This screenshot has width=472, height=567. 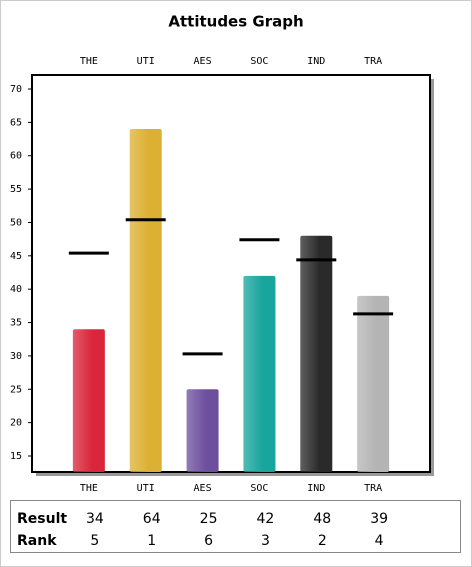 I want to click on y-tick-label: 40, so click(x=16, y=289).